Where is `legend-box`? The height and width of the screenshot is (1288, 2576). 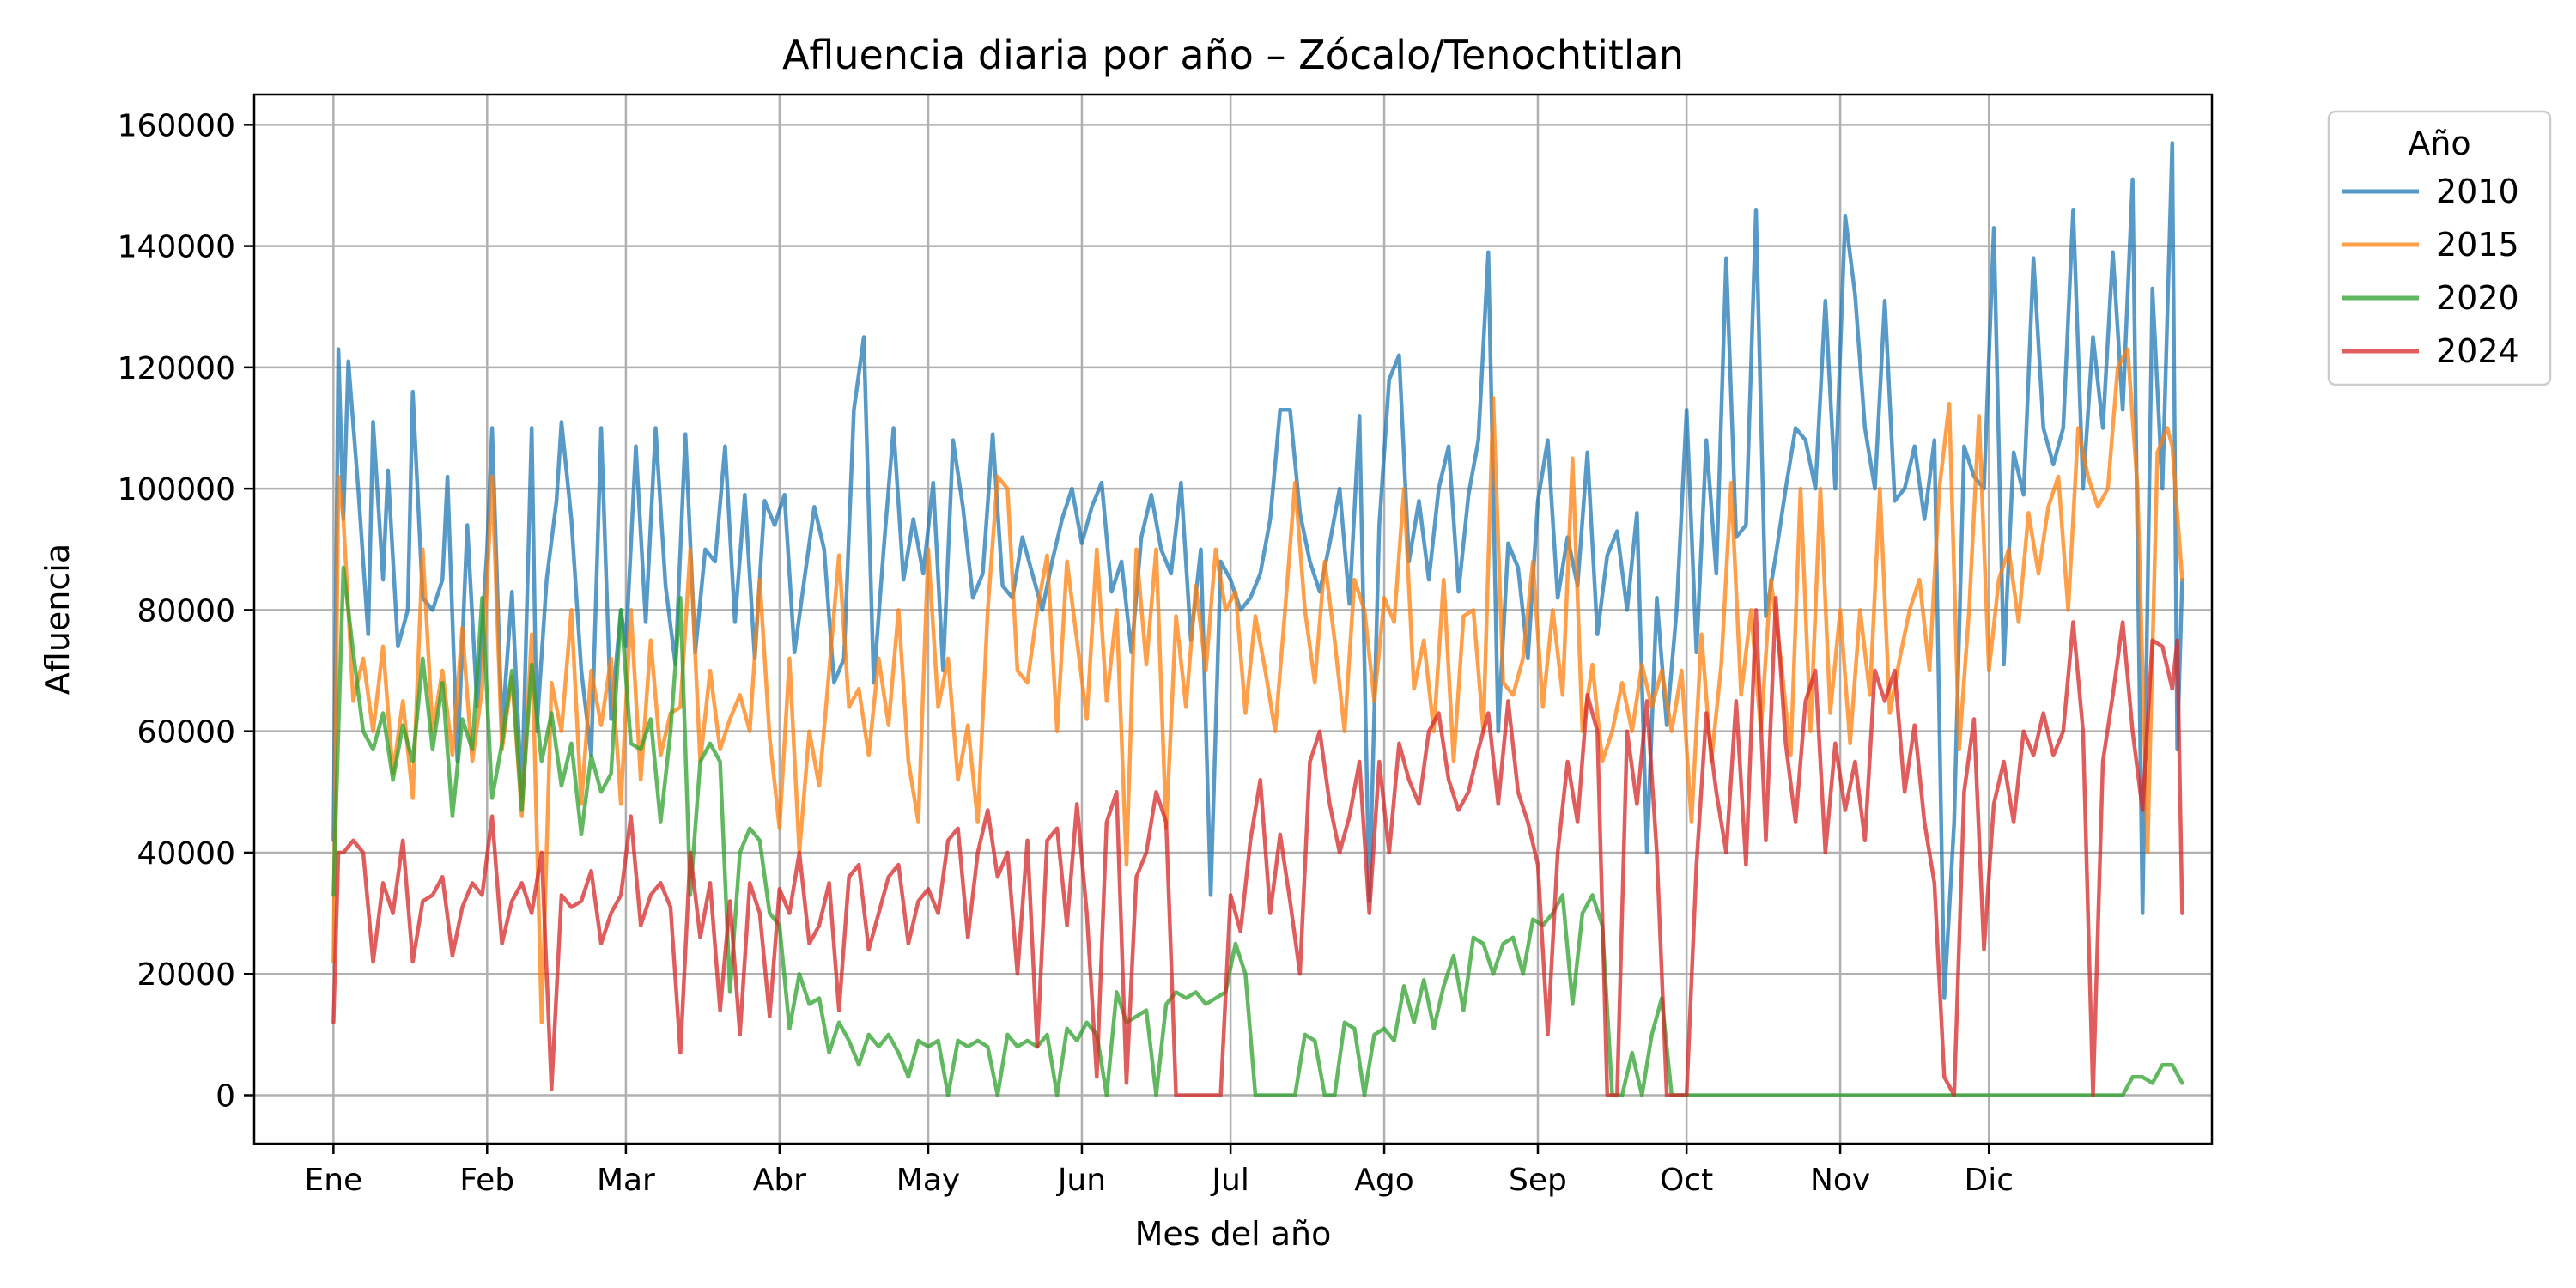 legend-box is located at coordinates (2440, 248).